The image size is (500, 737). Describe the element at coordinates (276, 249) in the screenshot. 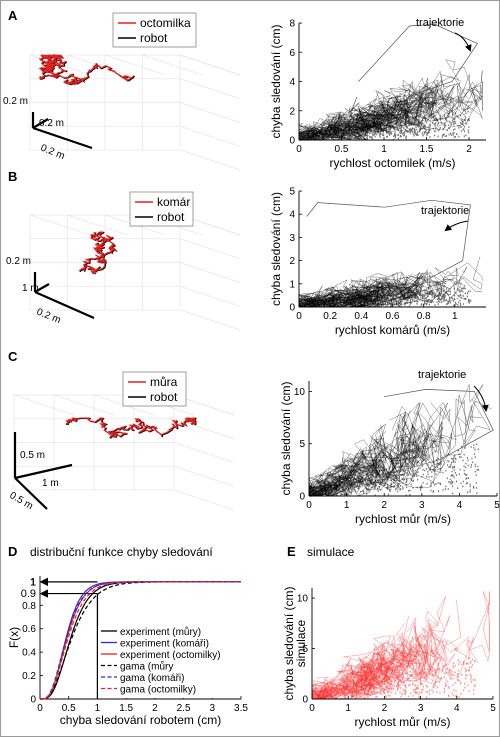

I see `y-axis-label-b: chyba sledování (cm)` at that location.